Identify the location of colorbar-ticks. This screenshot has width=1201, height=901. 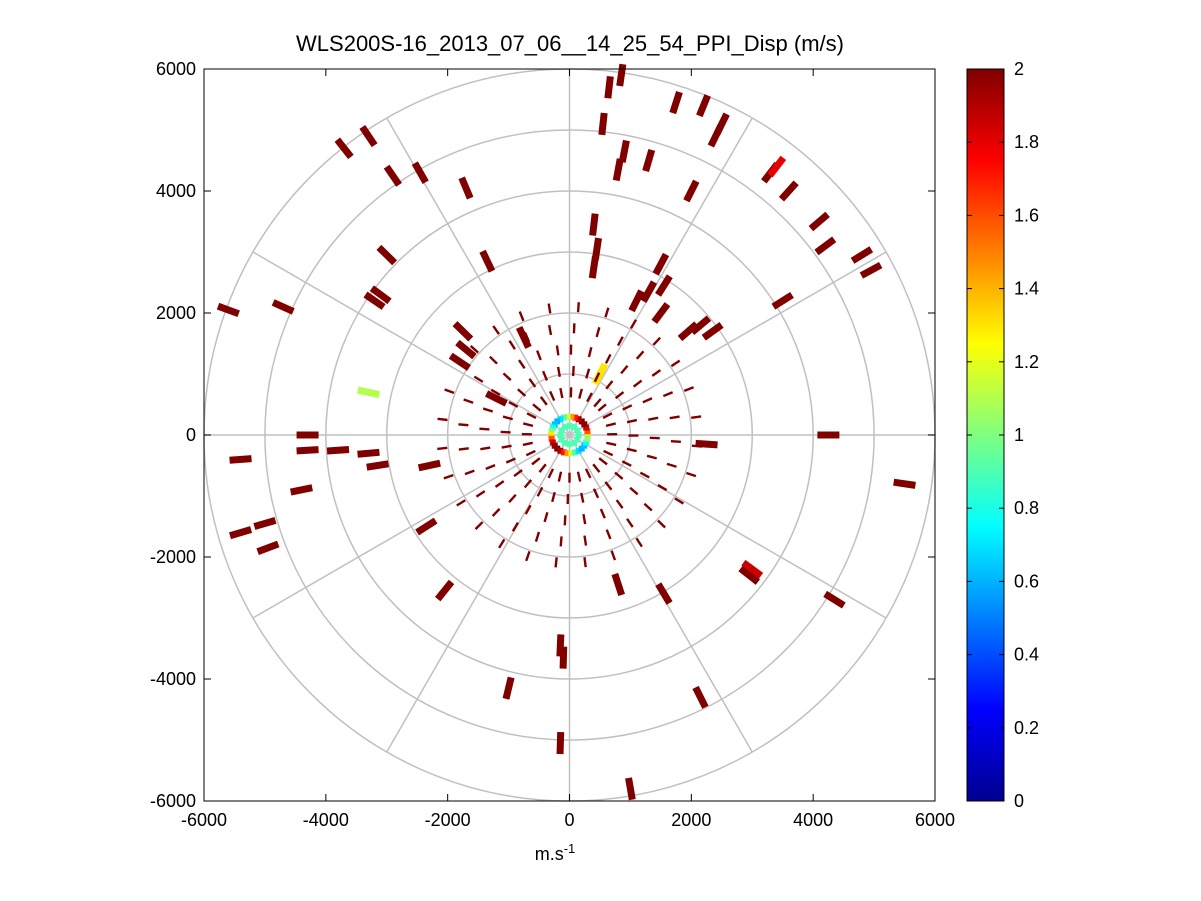
(985, 435).